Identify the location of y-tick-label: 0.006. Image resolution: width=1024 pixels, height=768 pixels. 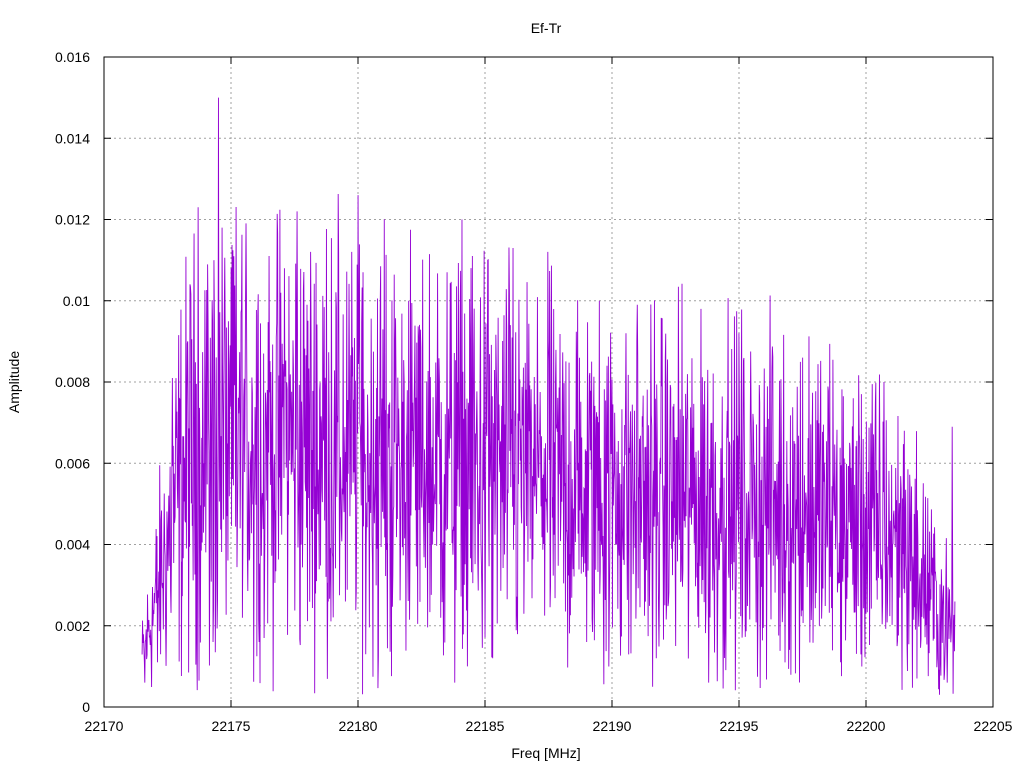
(72, 463).